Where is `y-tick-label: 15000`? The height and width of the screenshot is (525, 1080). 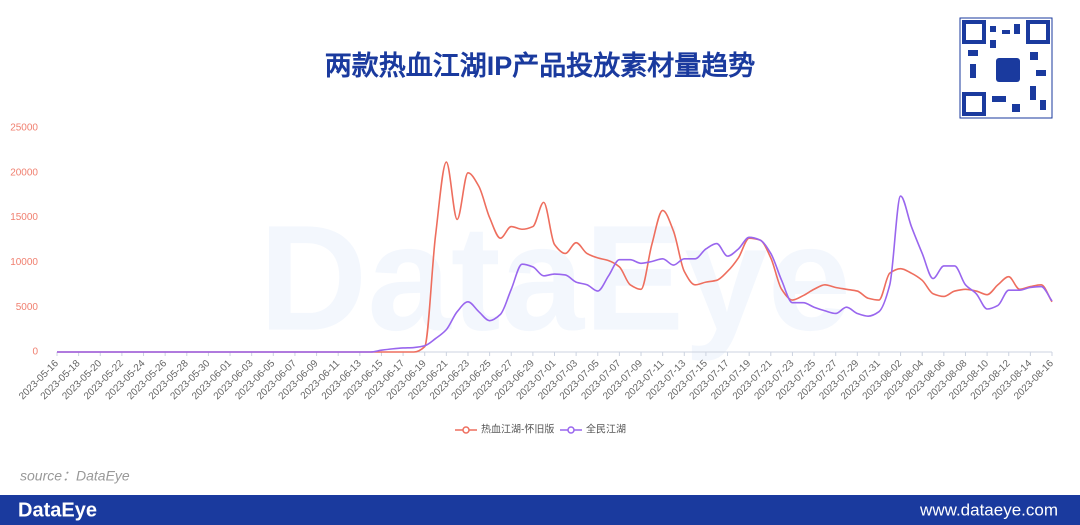
y-tick-label: 15000 is located at coordinates (24, 217).